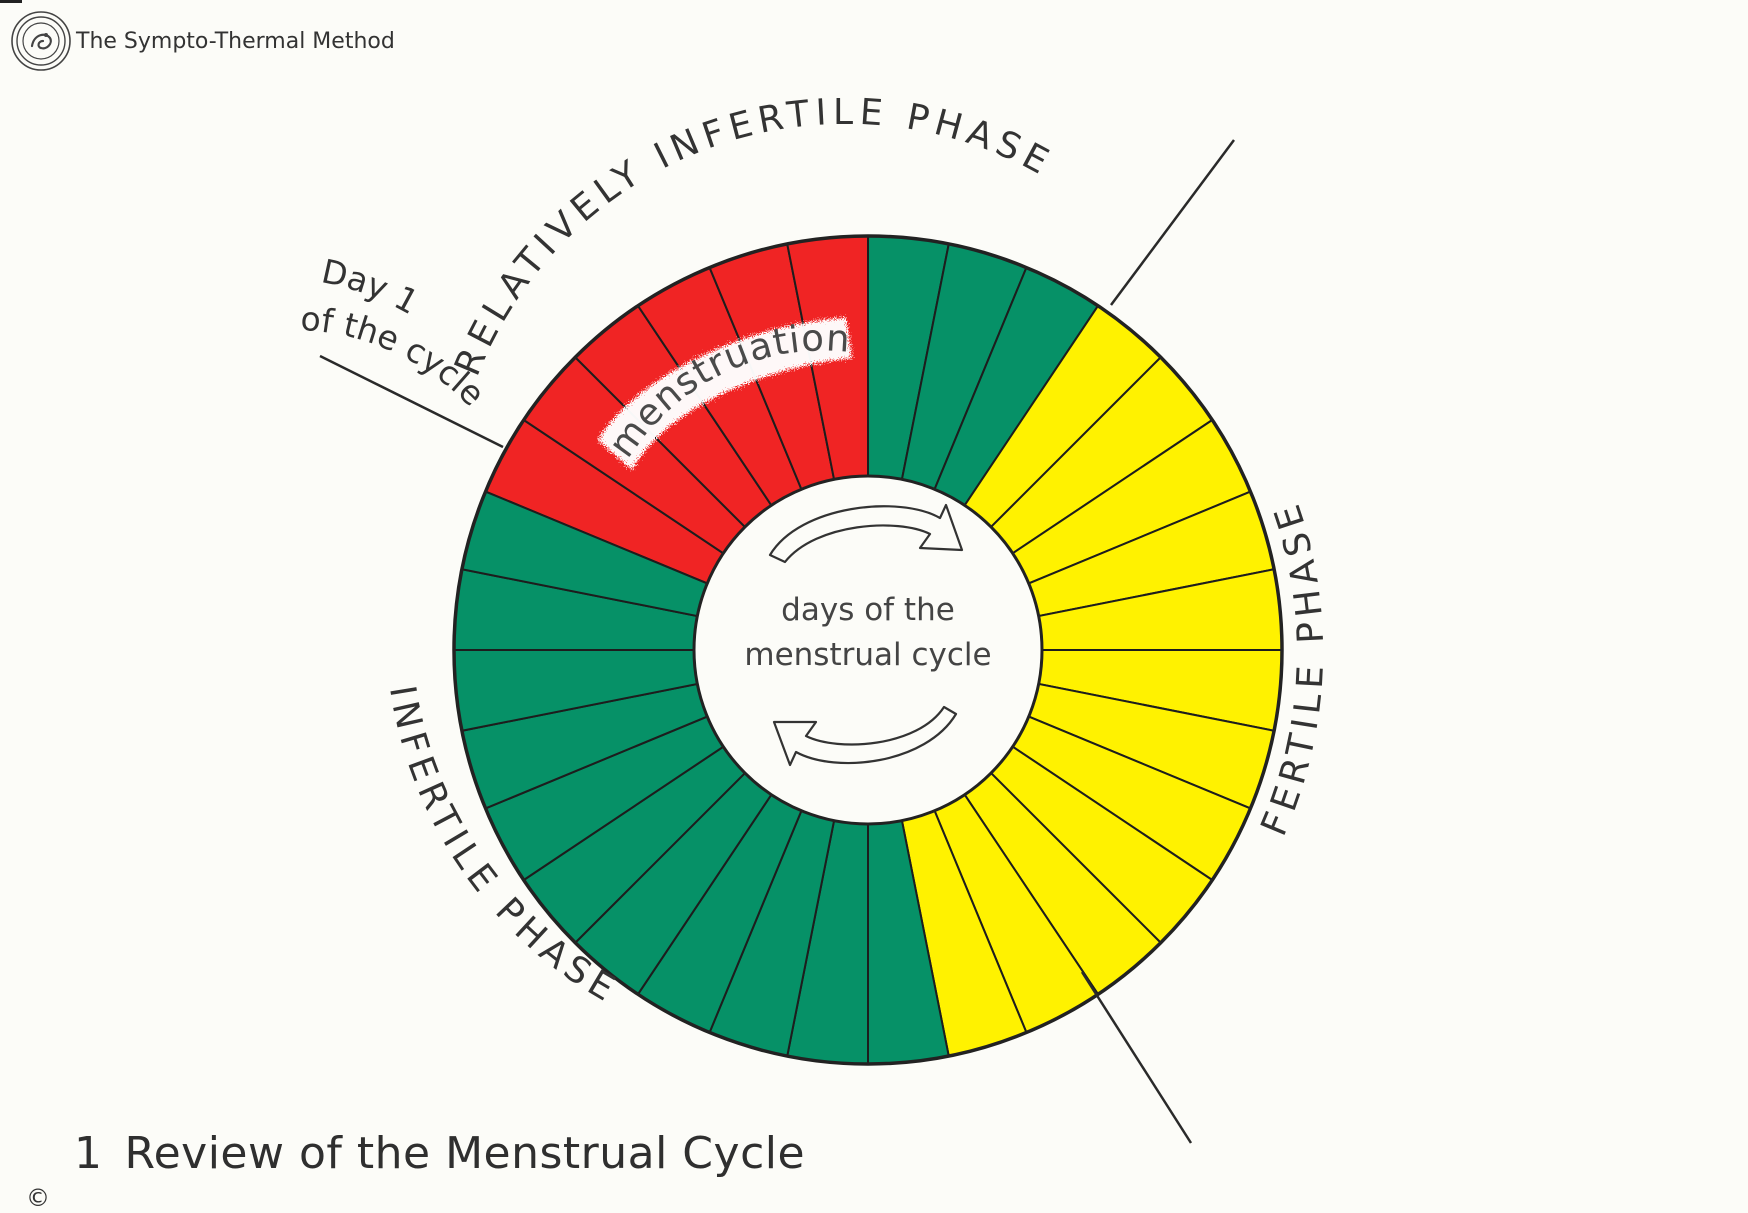  Describe the element at coordinates (235, 41) in the screenshot. I see `header-title: The Sympto-Thermal Method` at that location.